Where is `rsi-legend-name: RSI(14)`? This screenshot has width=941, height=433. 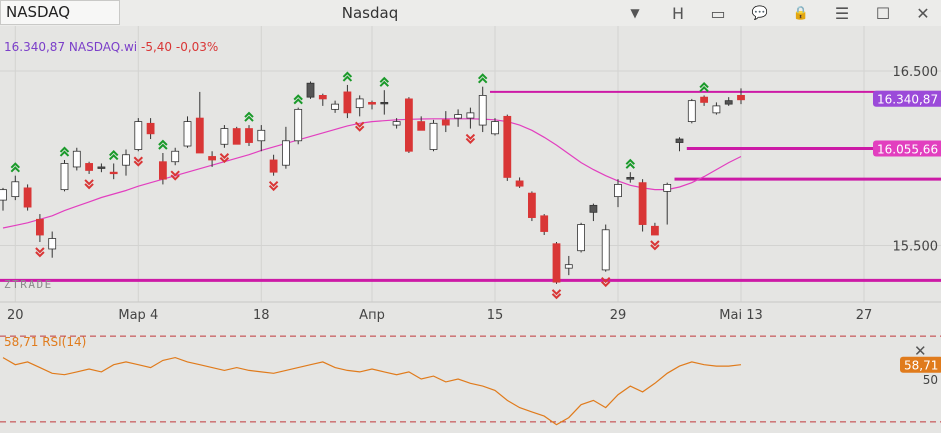 rsi-legend-name: RSI(14) is located at coordinates (64, 342).